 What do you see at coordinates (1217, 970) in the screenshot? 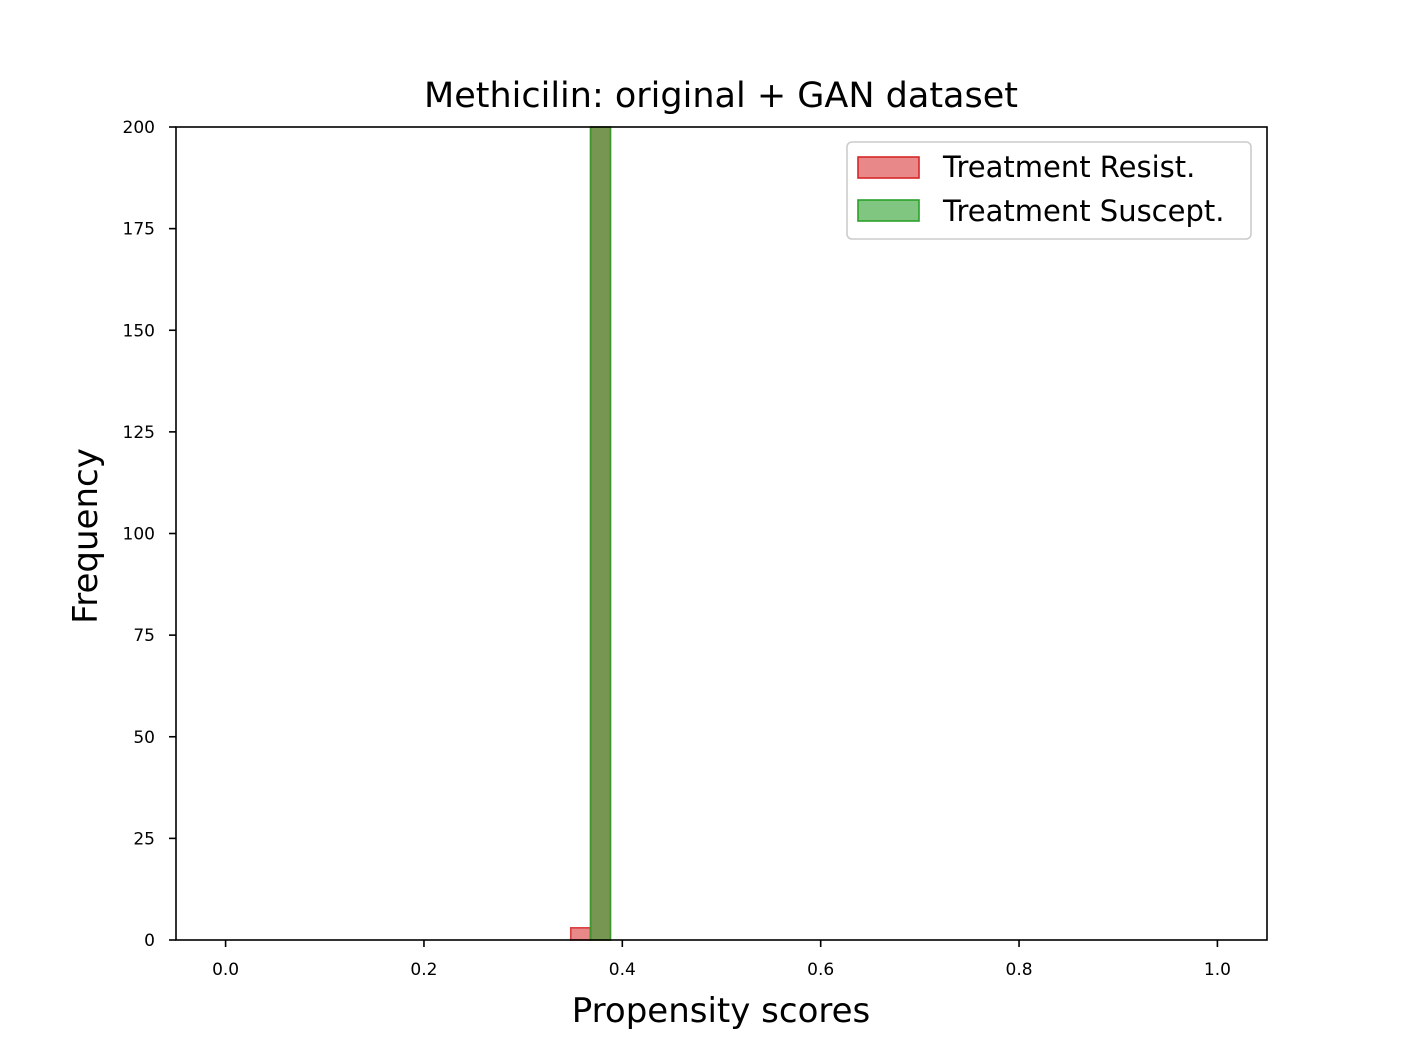
I see `x-tick-label: 1.0` at bounding box center [1217, 970].